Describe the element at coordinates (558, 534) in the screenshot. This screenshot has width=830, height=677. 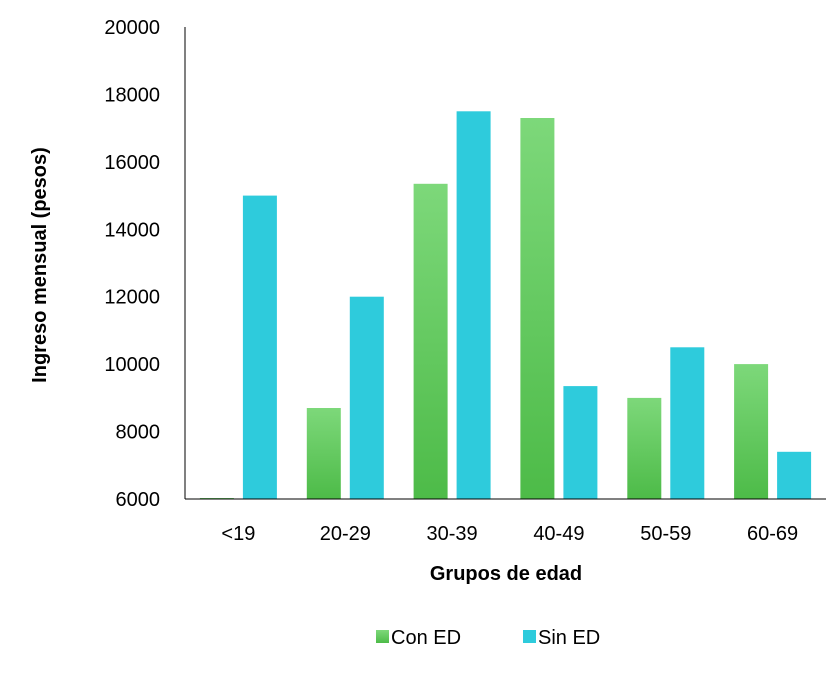
I see `x-tick-label: 40-49` at that location.